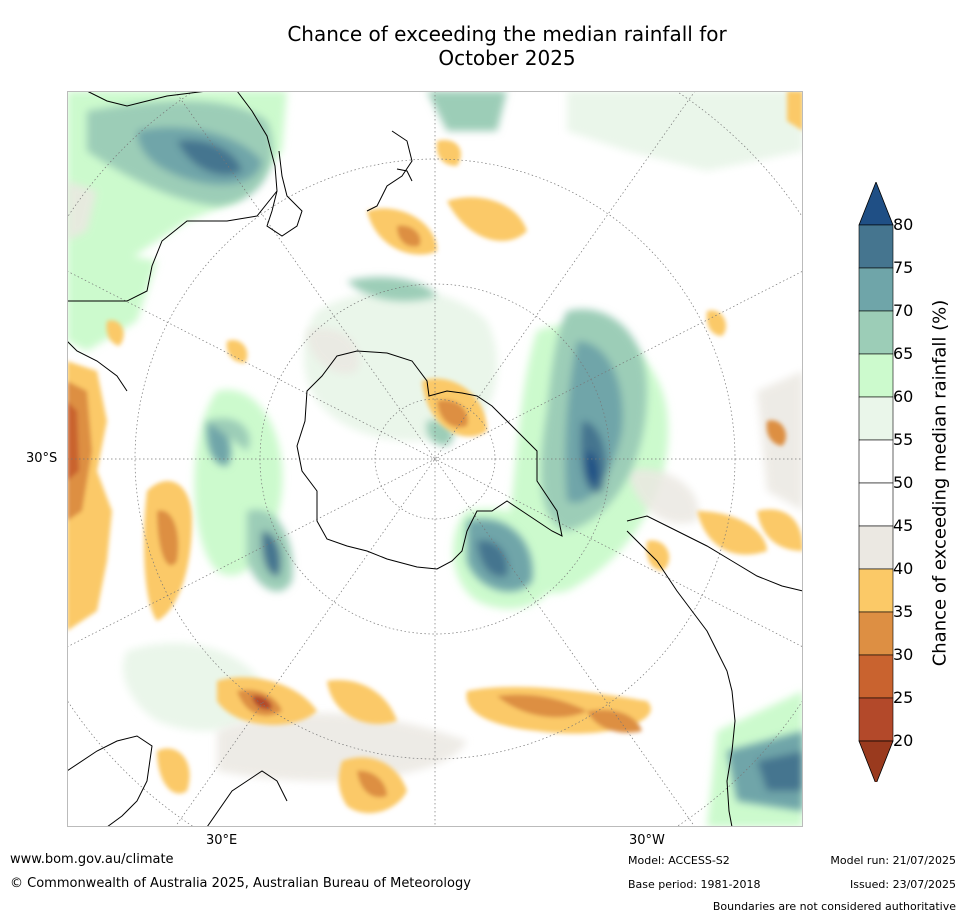 Image resolution: width=965 pixels, height=919 pixels. I want to click on new-zealand-coast, so click(389, 171).